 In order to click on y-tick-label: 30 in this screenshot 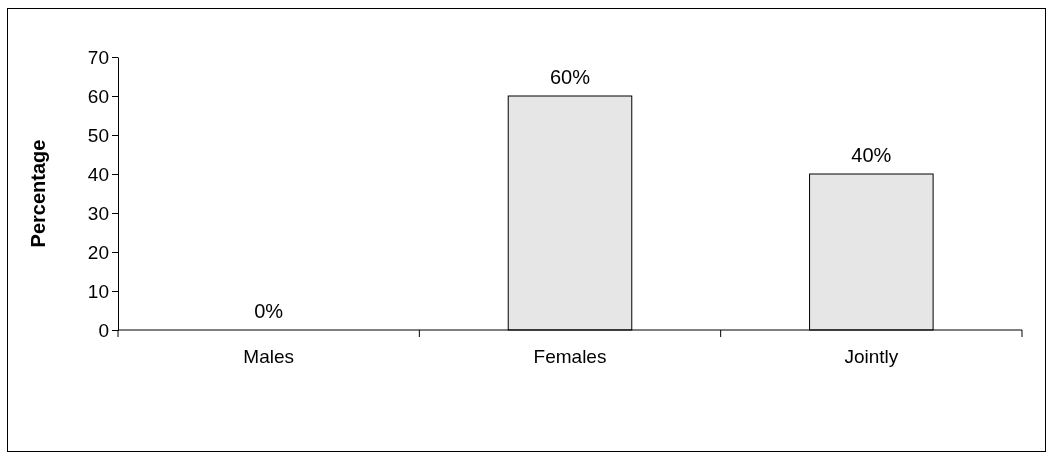, I will do `click(98, 213)`.